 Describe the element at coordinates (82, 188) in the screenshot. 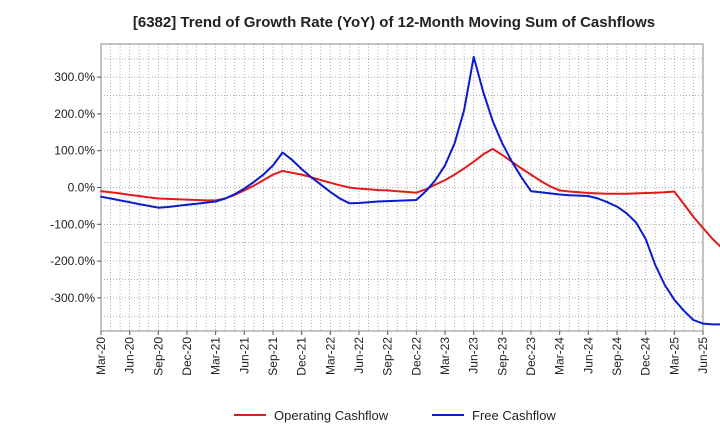

I see `y-tick-label: 0.0%` at that location.